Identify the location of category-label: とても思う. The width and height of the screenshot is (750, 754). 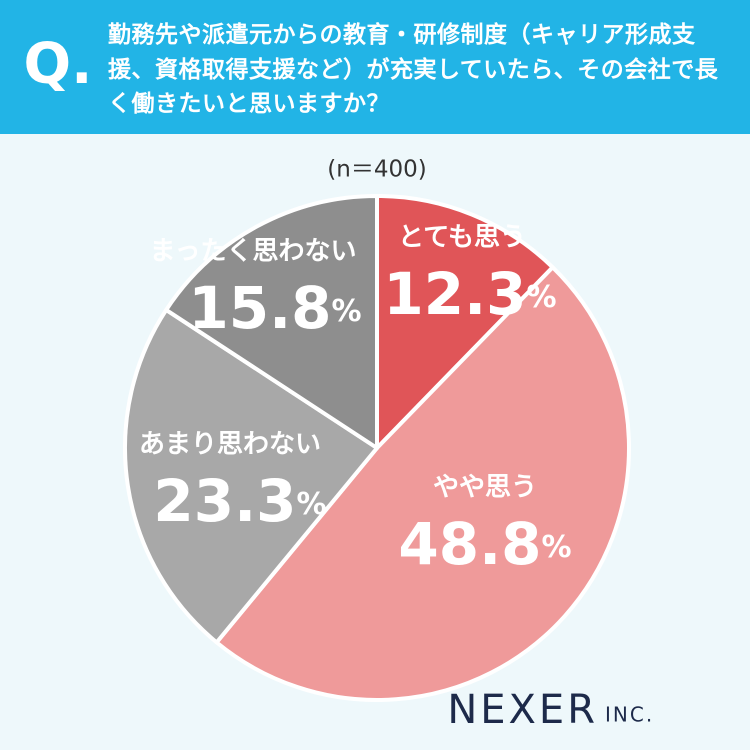
(462, 238).